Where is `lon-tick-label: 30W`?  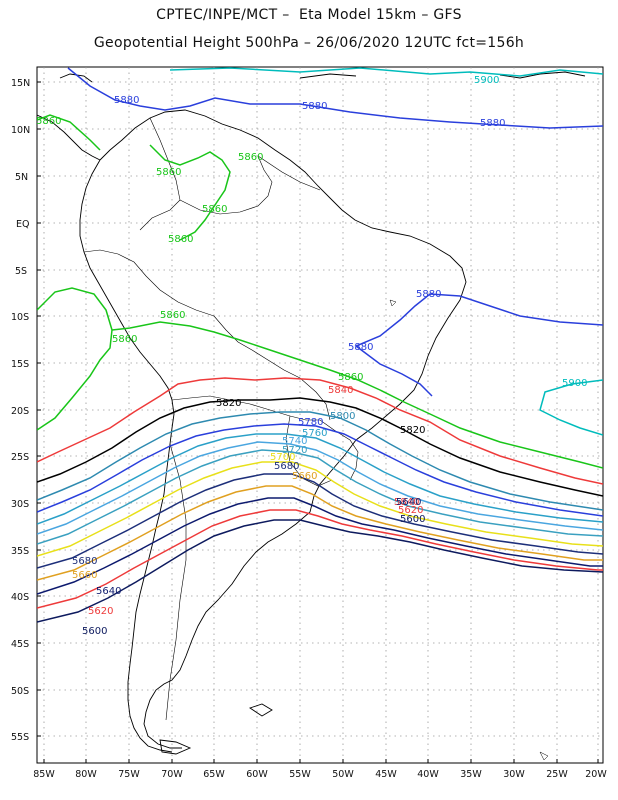
lon-tick-label: 30W is located at coordinates (514, 774).